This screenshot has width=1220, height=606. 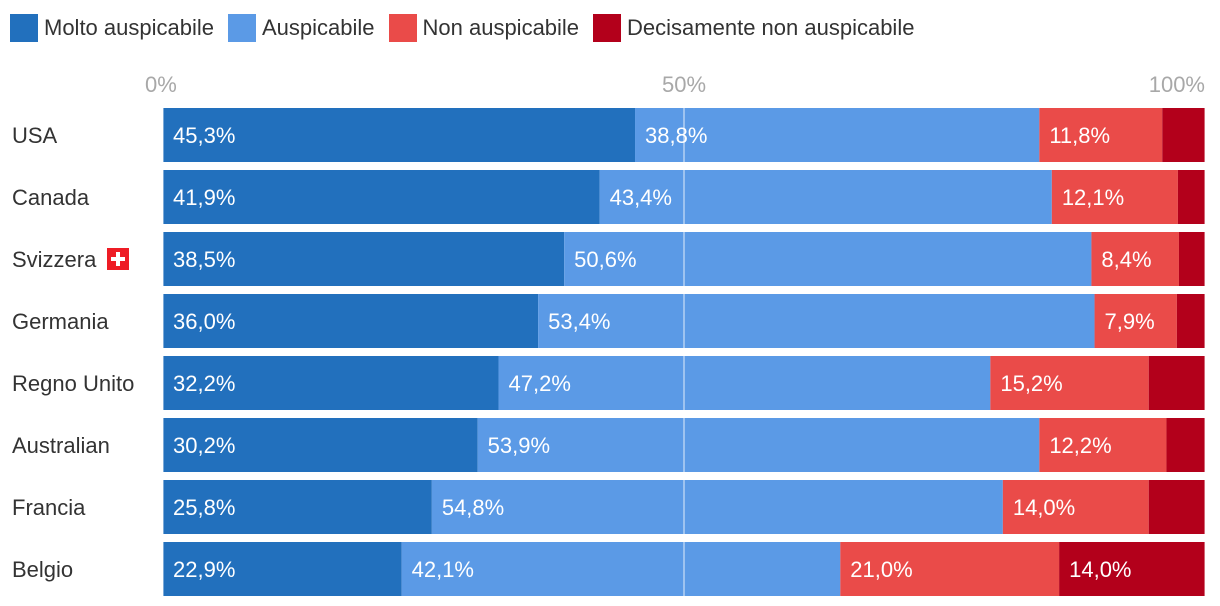 I want to click on legend-item: Non auspicabile, so click(x=484, y=28).